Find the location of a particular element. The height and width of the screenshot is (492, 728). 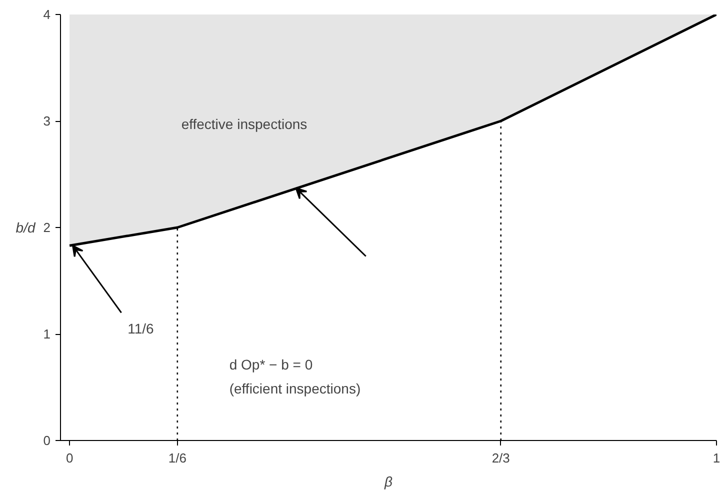

y-axis-title: b/d is located at coordinates (26, 228).